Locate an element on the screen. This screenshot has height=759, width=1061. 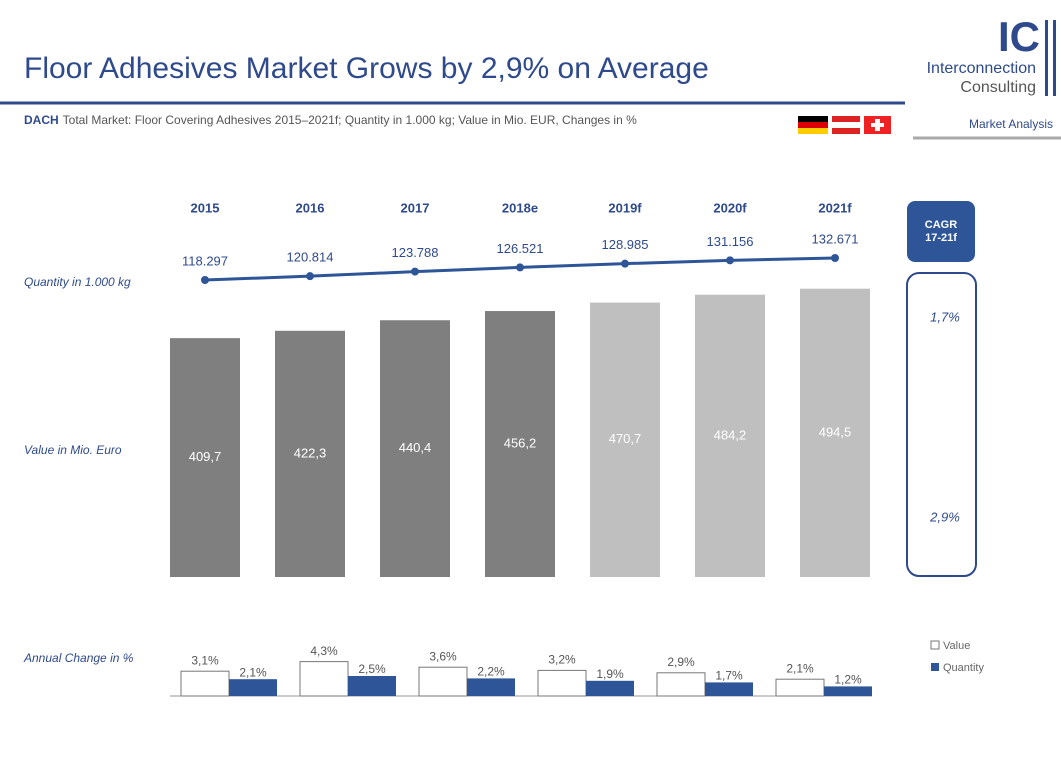
year-label: 2016 is located at coordinates (310, 207).